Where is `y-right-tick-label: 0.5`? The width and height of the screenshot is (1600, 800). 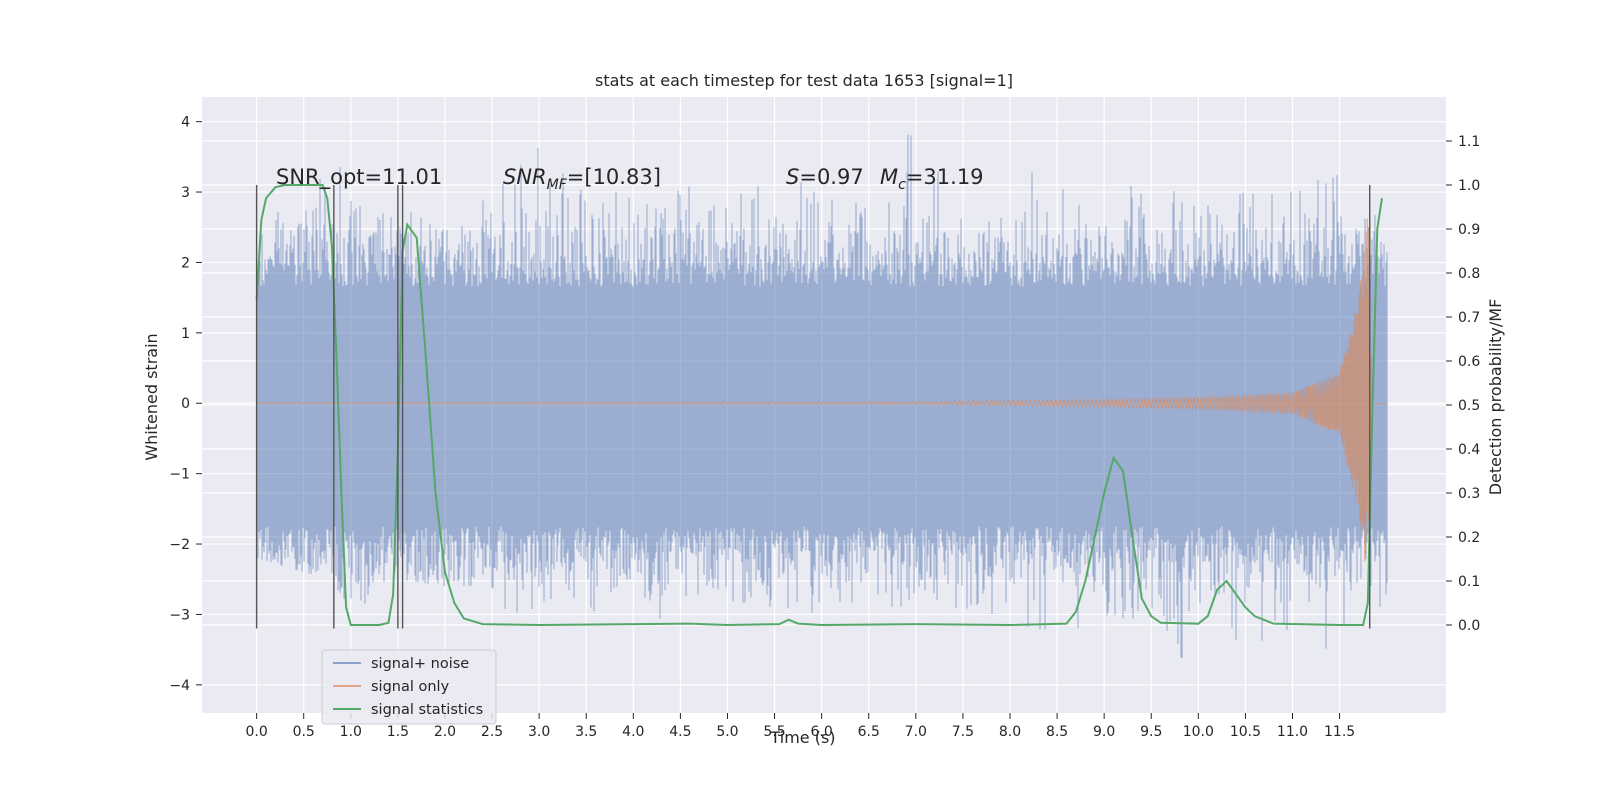 y-right-tick-label: 0.5 is located at coordinates (1469, 406).